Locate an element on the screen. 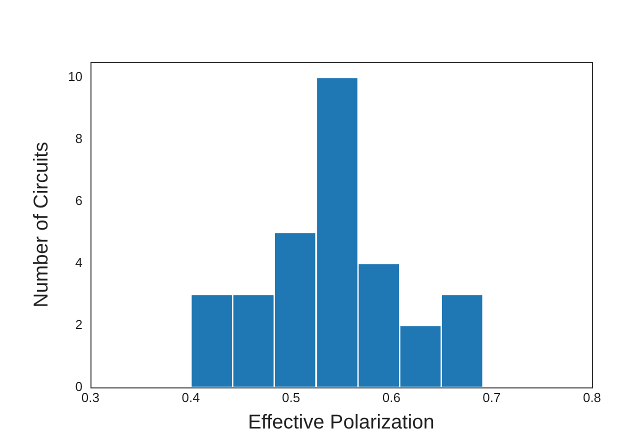  y-tick-label: 0 is located at coordinates (78, 386).